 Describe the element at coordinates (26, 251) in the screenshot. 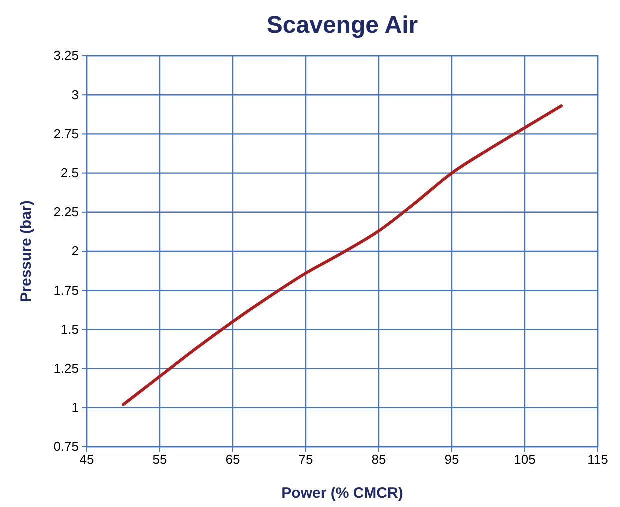

I see `y-axis-title: Pressure (bar)` at that location.